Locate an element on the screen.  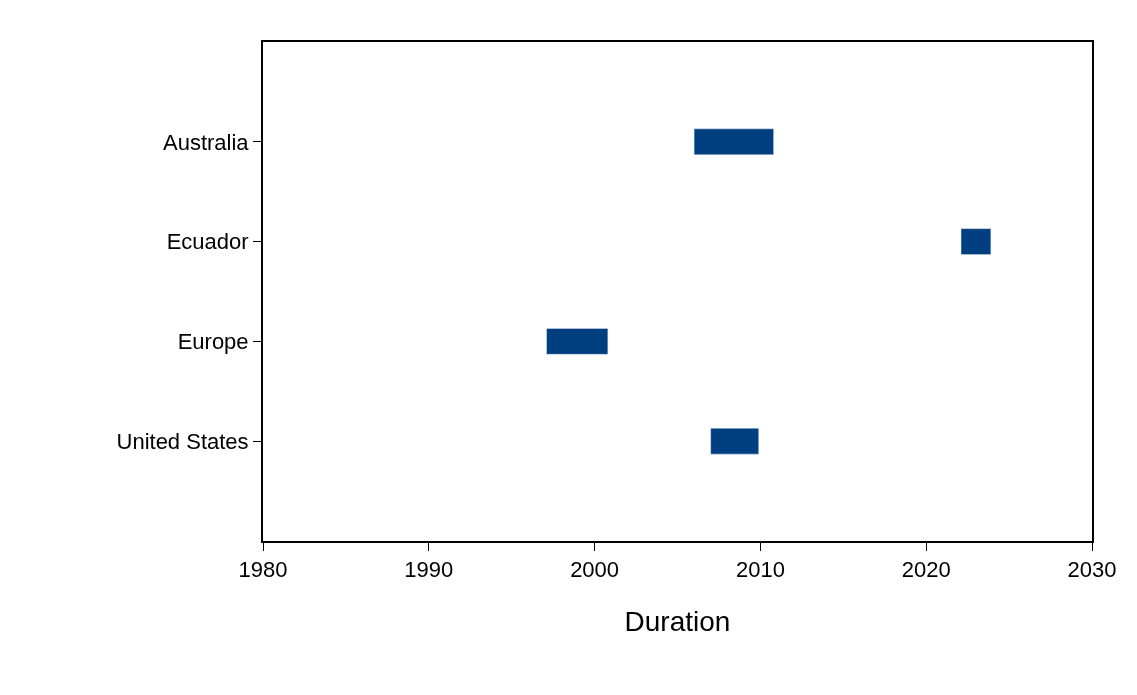
x-axis-title: Duration is located at coordinates (677, 621).